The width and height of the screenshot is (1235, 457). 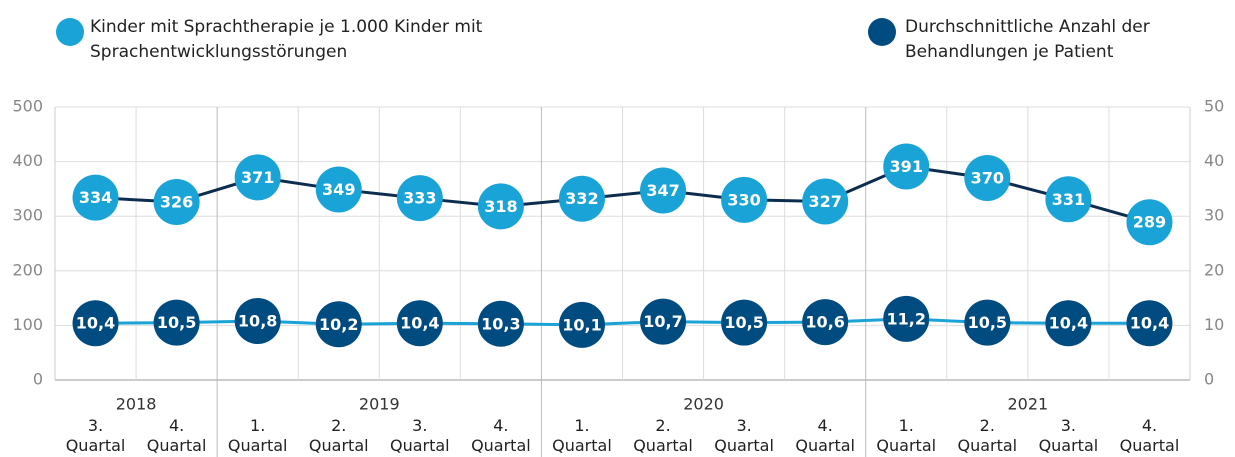 What do you see at coordinates (703, 404) in the screenshot?
I see `year-label: 2020` at bounding box center [703, 404].